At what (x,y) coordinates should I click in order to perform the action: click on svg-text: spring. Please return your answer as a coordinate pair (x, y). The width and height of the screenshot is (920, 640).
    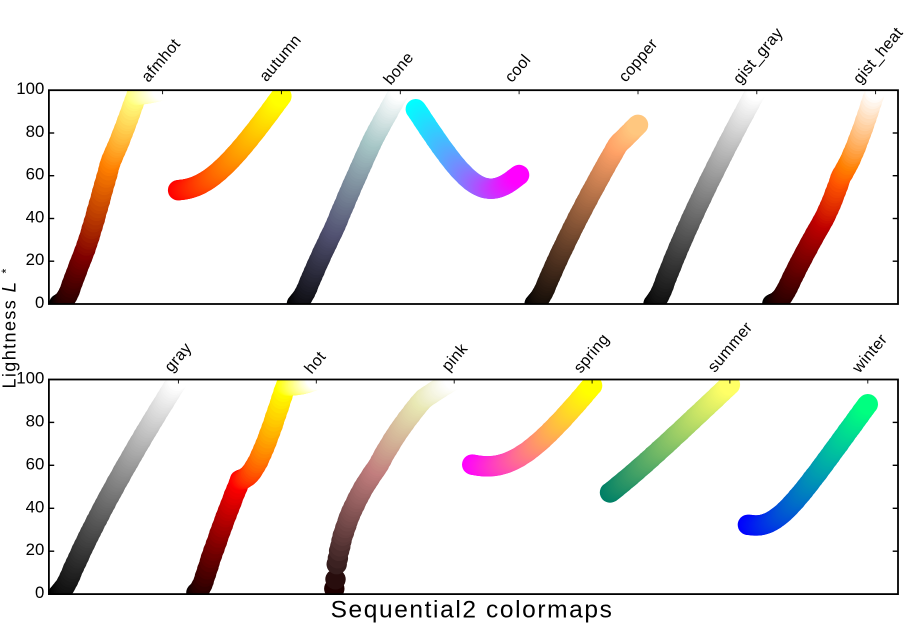
    Looking at the image, I should click on (592, 354).